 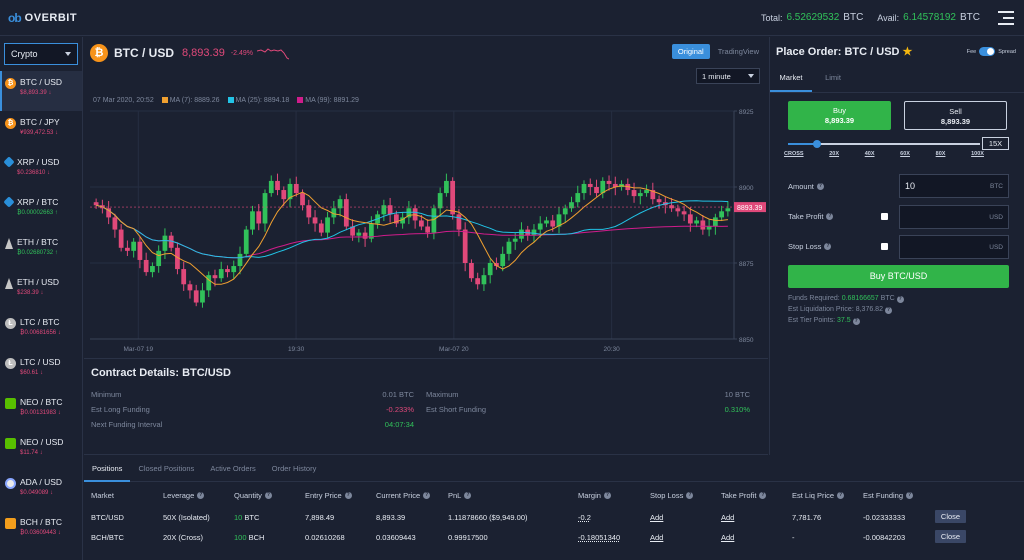 What do you see at coordinates (166, 468) in the screenshot?
I see `tab-closed-positions: Closed Positions` at bounding box center [166, 468].